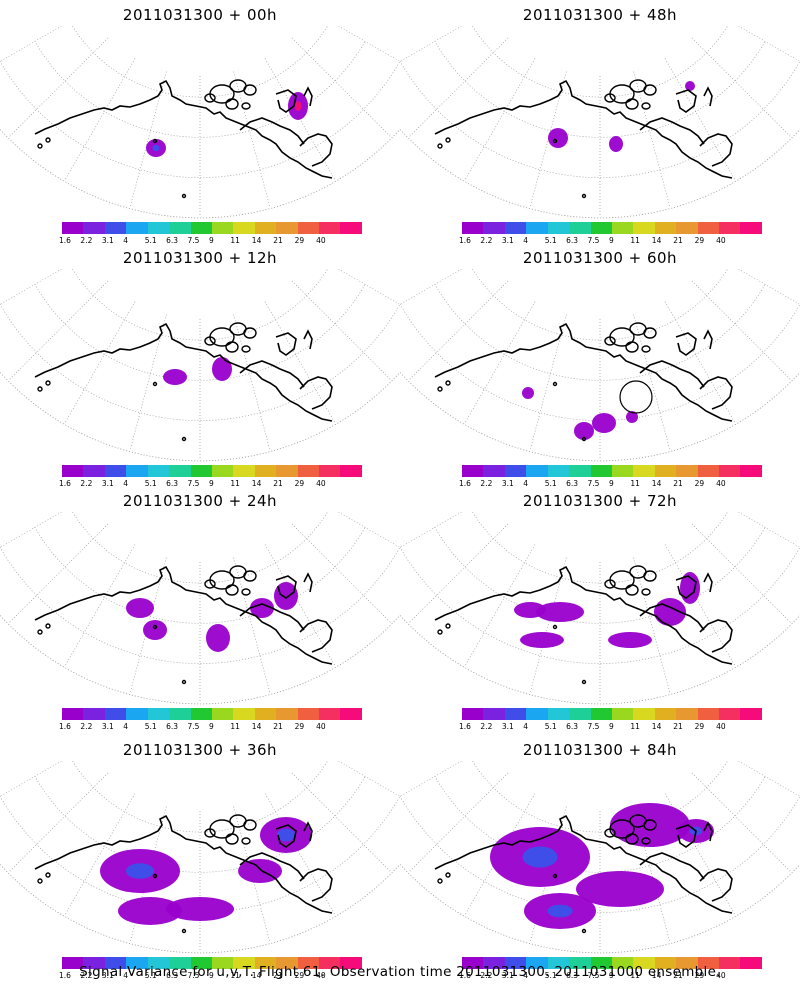 This screenshot has width=800, height=1000. What do you see at coordinates (635, 240) in the screenshot?
I see `colorbar-tick-label: 11` at bounding box center [635, 240].